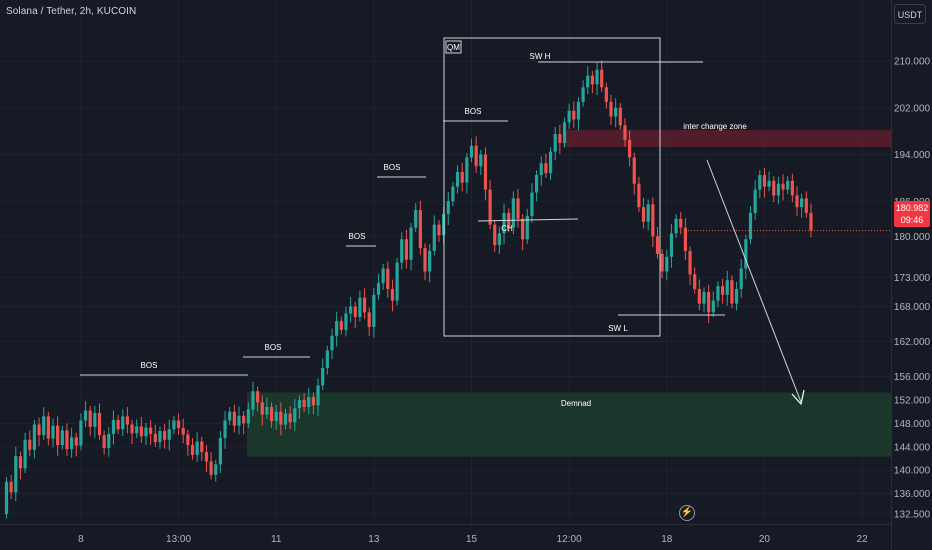 This screenshot has width=932, height=550. I want to click on time-tick-label: 12:00, so click(569, 539).